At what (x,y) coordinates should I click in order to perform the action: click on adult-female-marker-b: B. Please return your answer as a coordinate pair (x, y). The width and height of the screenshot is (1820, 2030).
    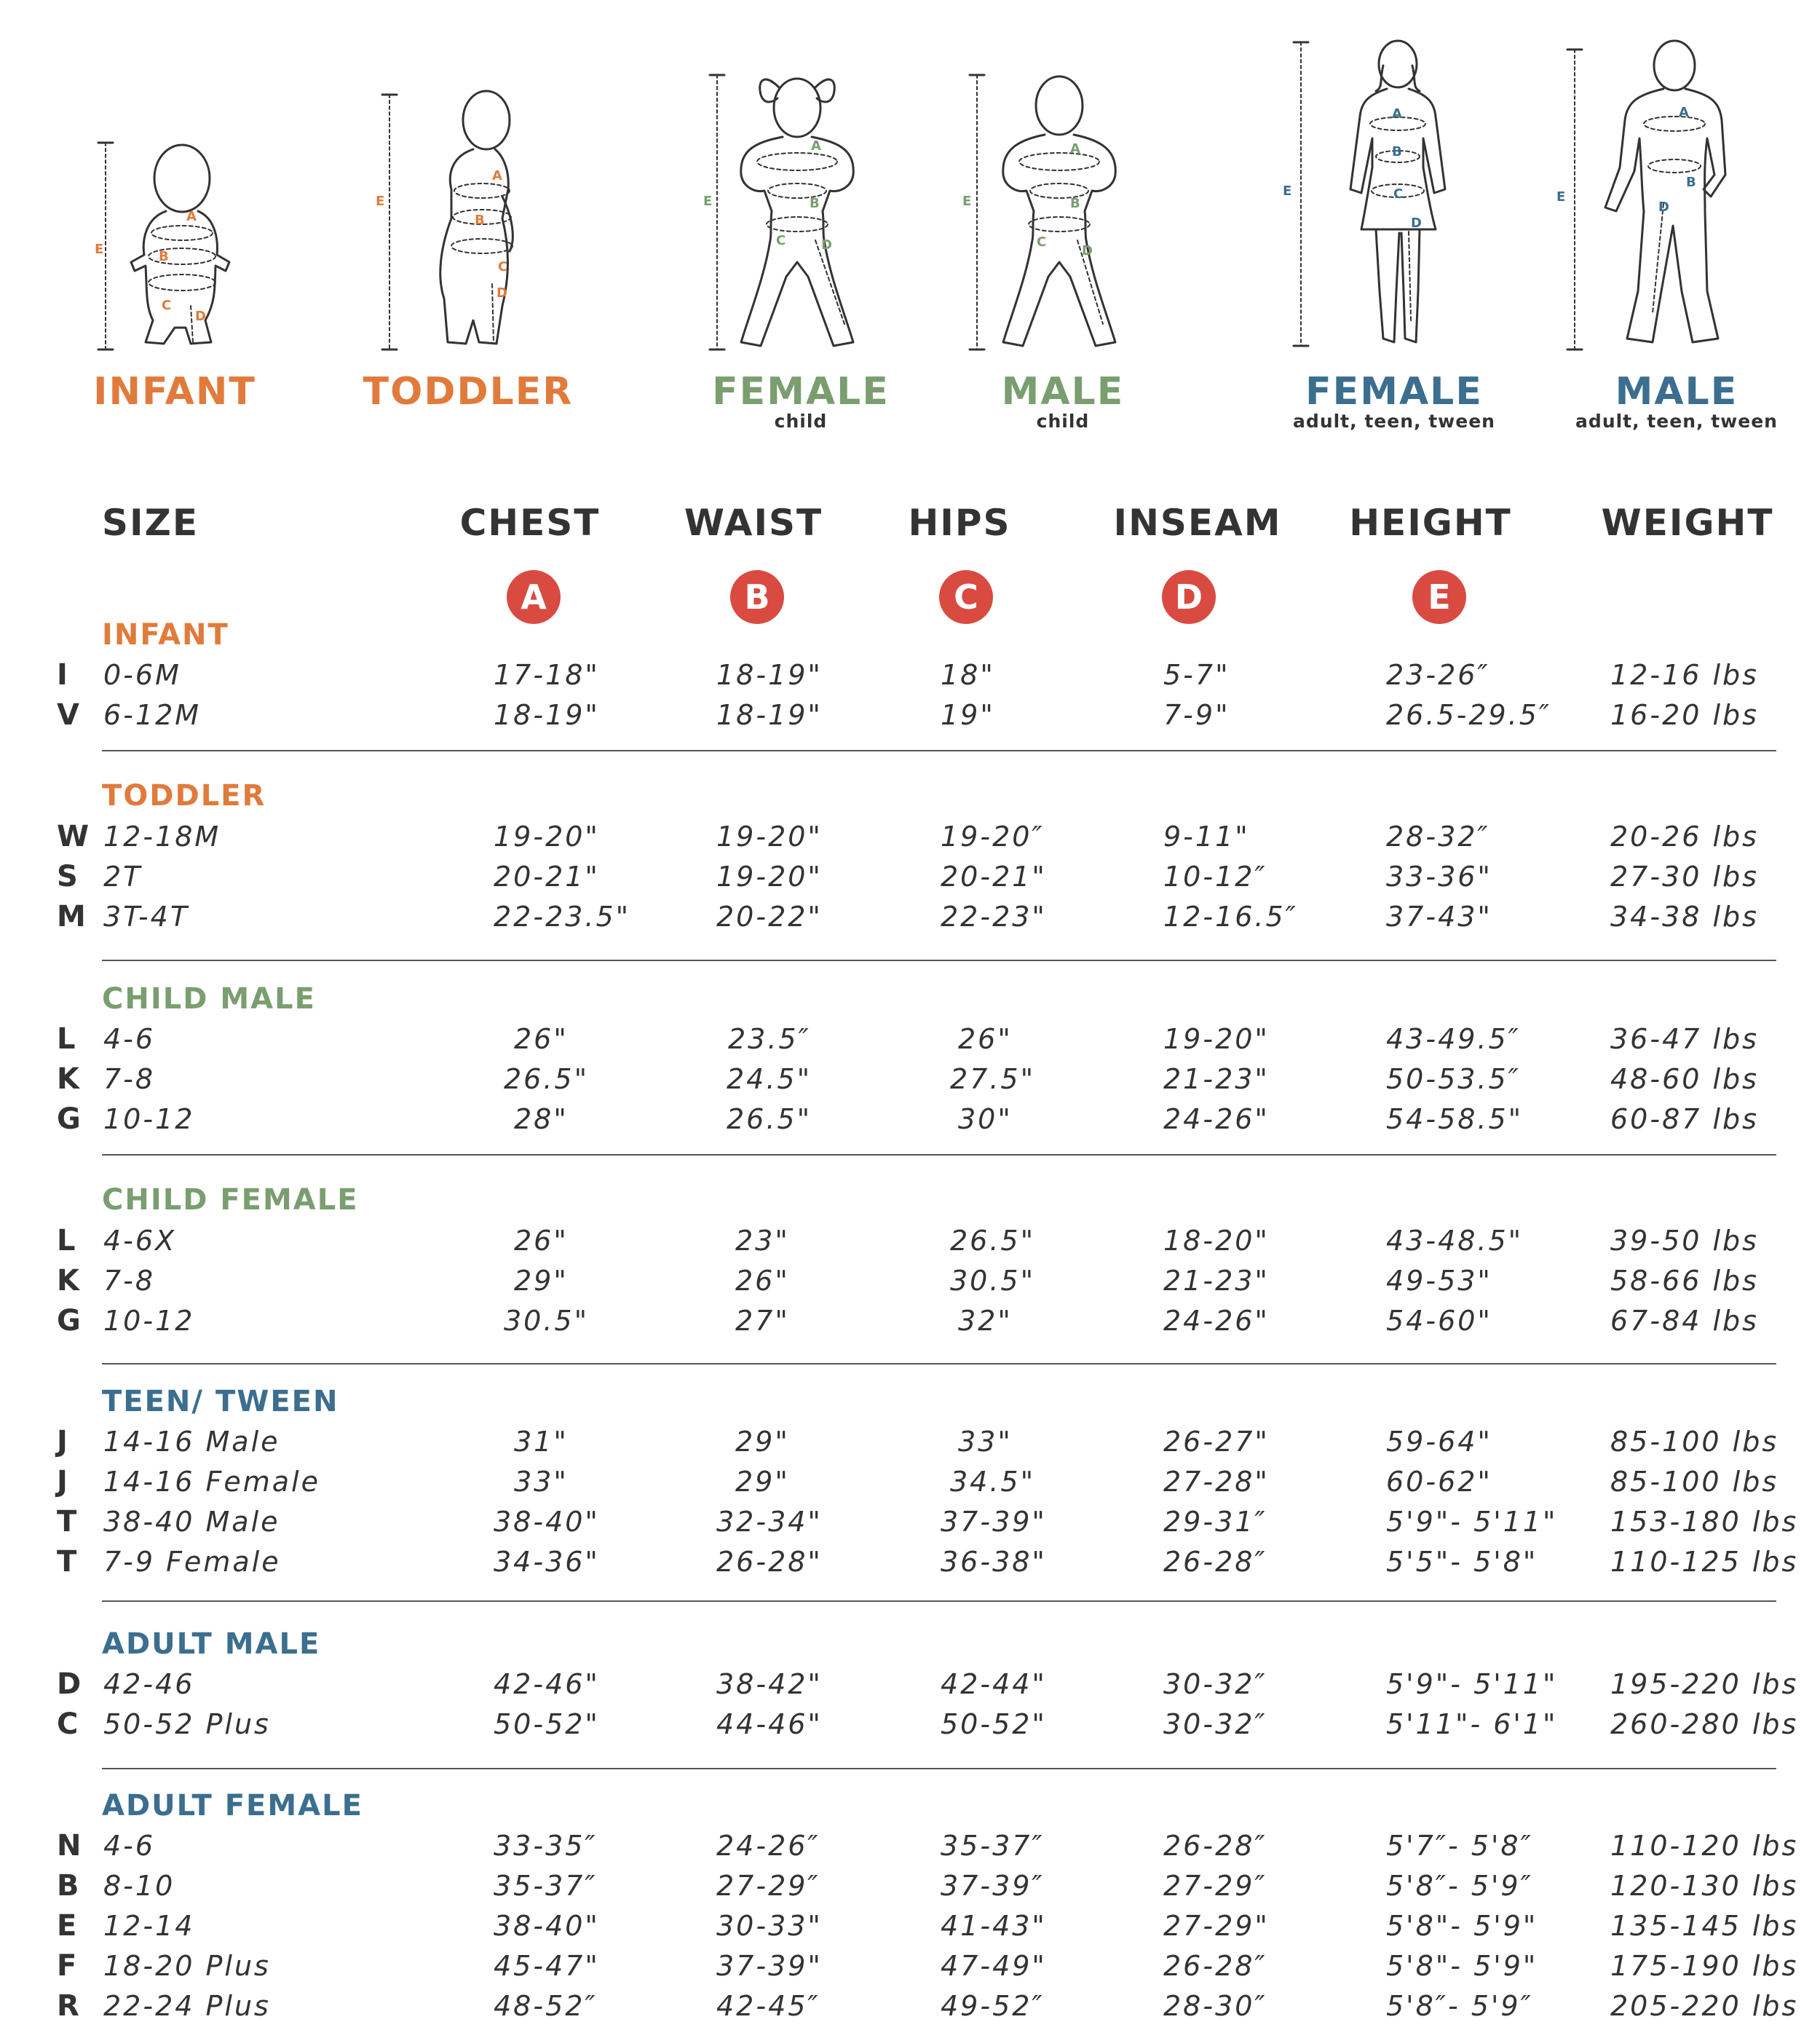
    Looking at the image, I should click on (1397, 151).